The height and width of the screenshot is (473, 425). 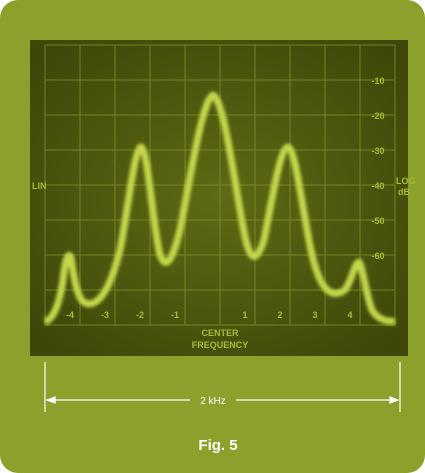 What do you see at coordinates (377, 151) in the screenshot?
I see `db-scale-label: -30` at bounding box center [377, 151].